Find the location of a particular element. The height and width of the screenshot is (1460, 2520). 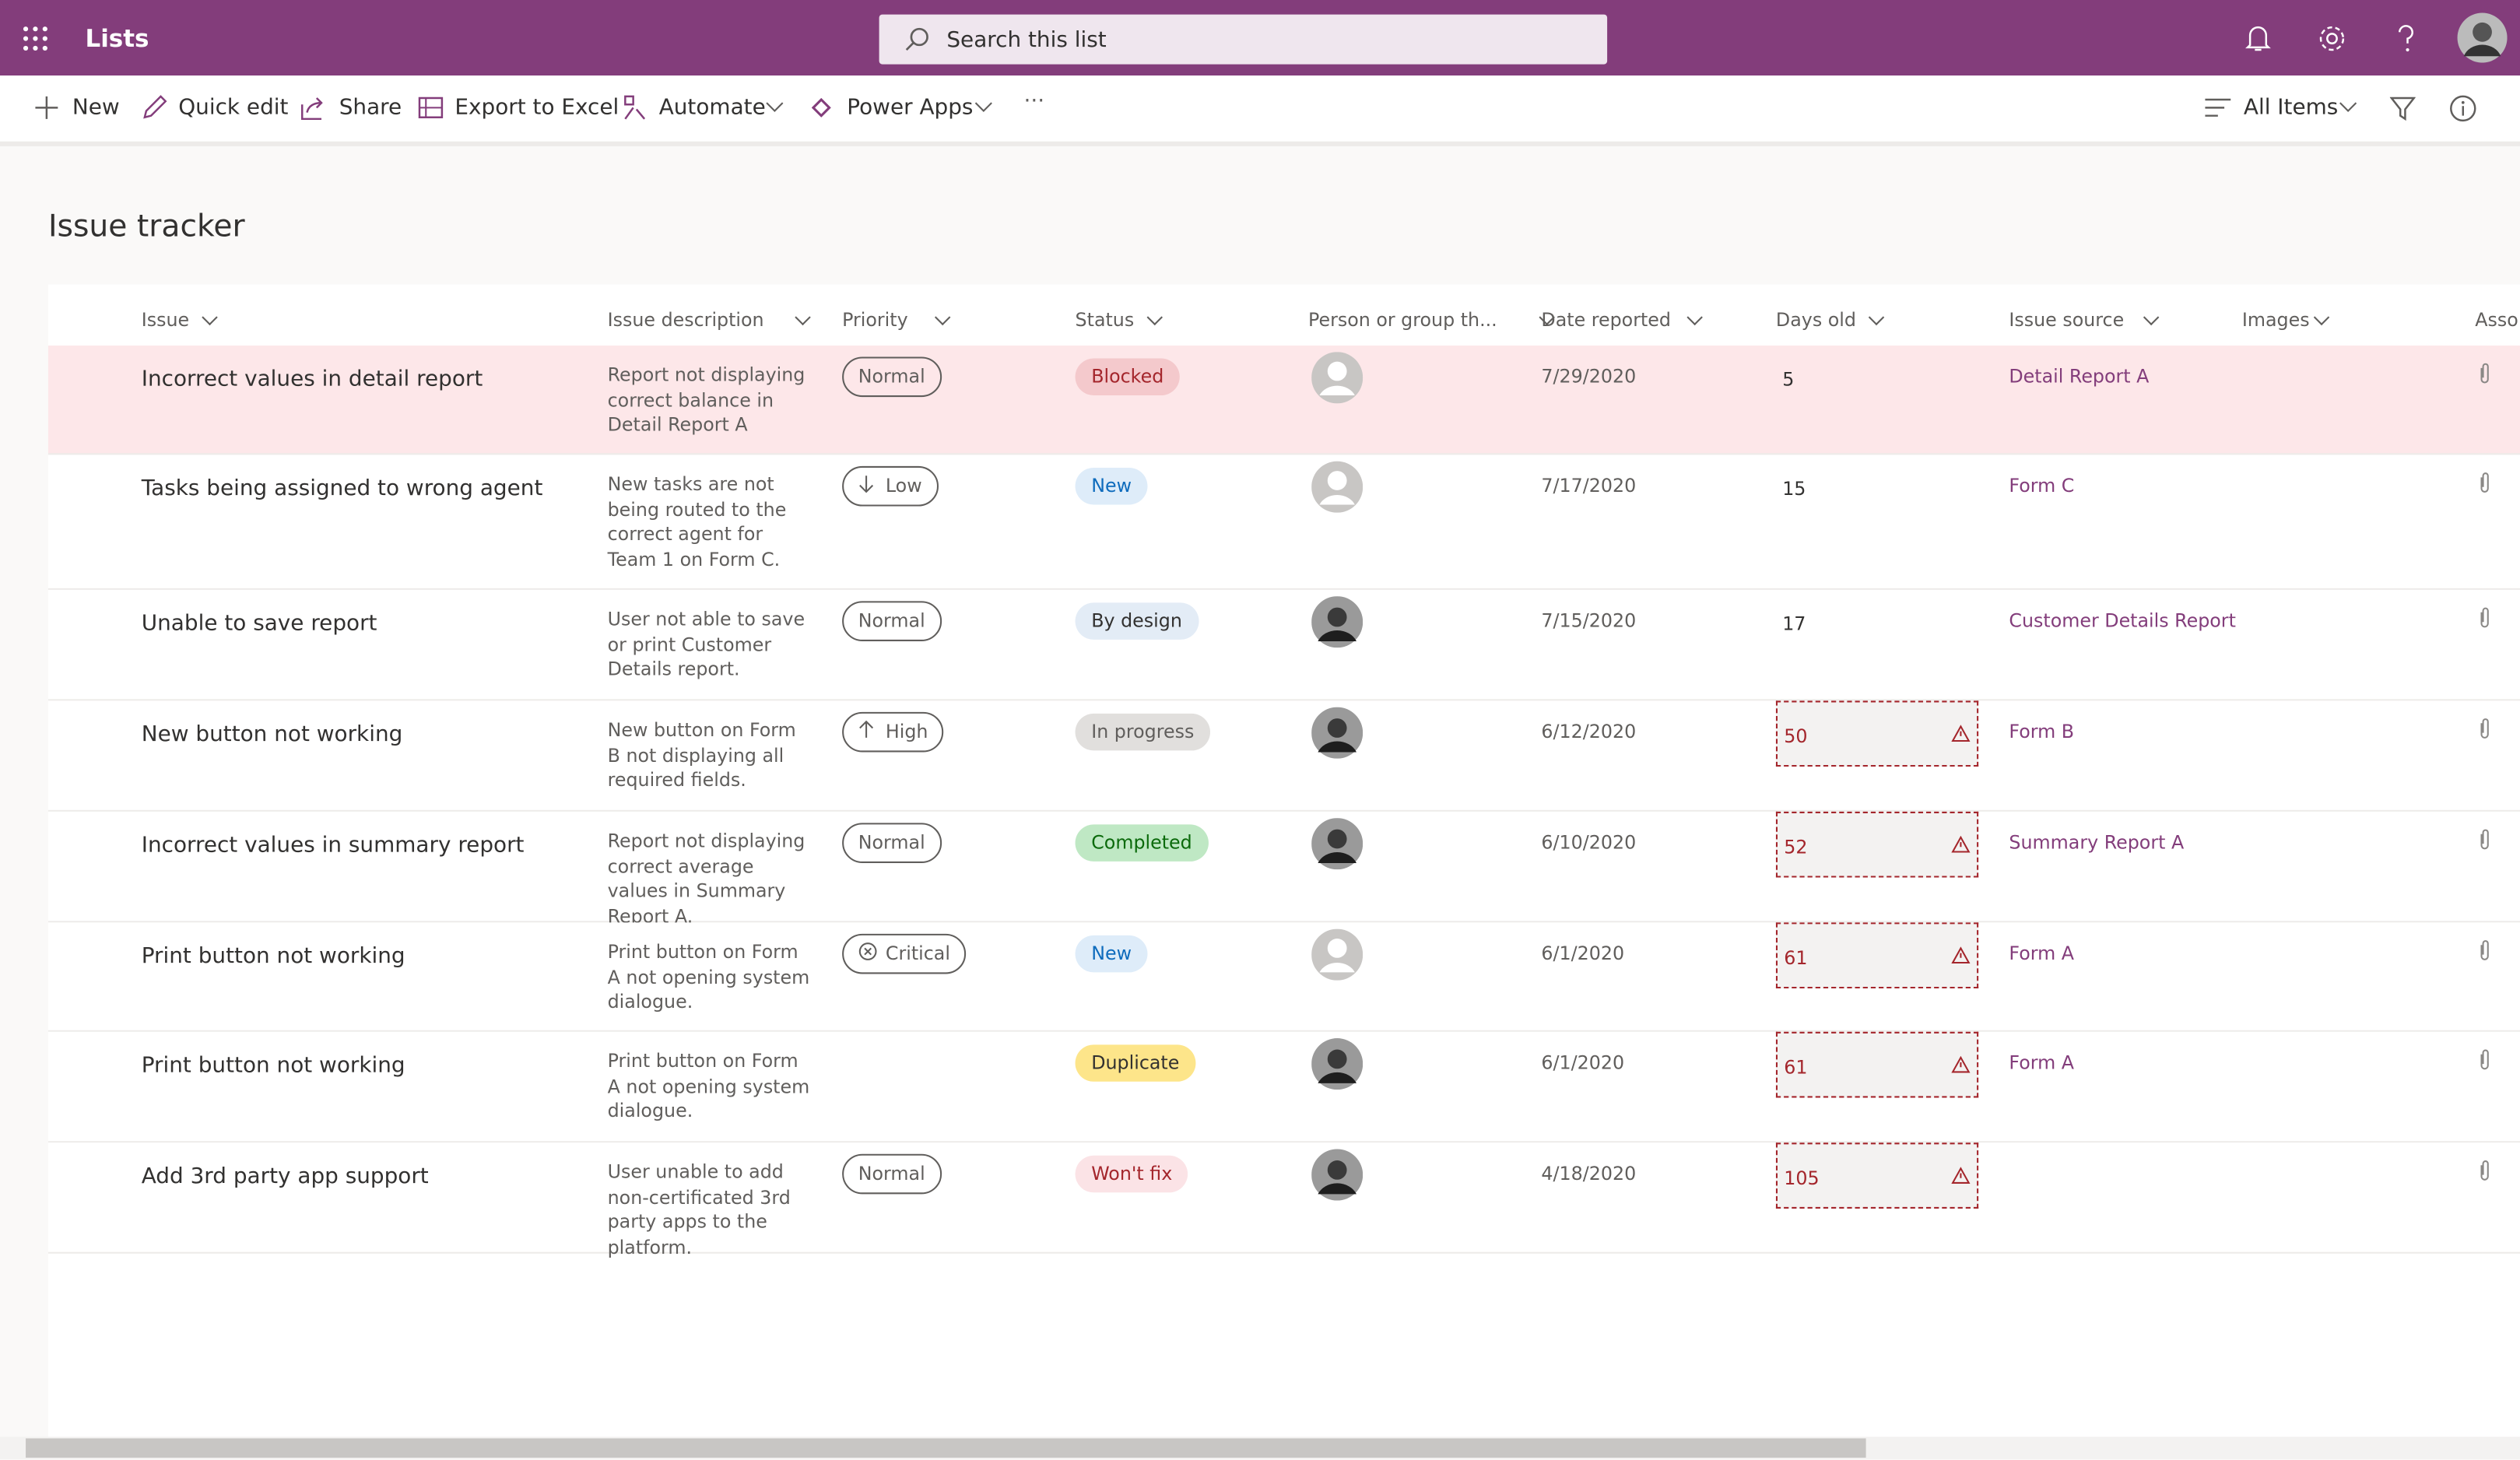

profile is located at coordinates (2483, 37).